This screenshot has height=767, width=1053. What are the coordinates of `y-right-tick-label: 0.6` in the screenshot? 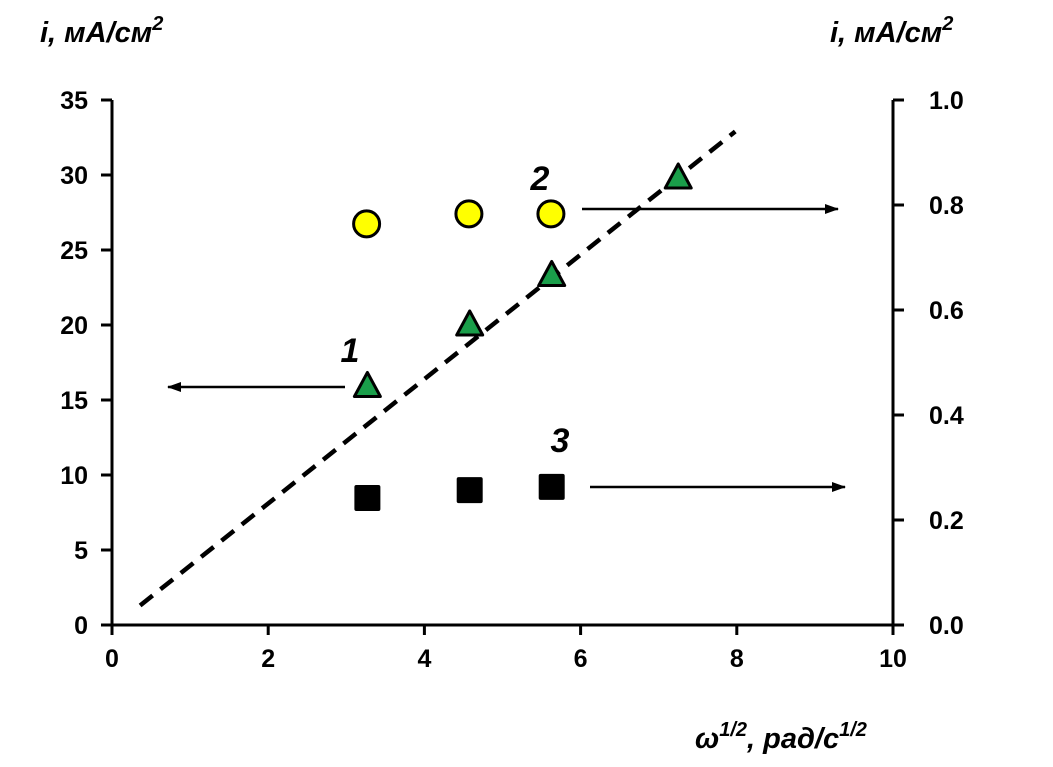 It's located at (946, 311).